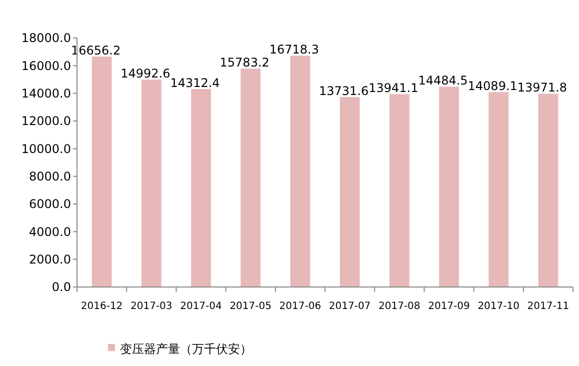 The height and width of the screenshot is (366, 579). What do you see at coordinates (294, 49) in the screenshot?
I see `data-label: 16718.3` at bounding box center [294, 49].